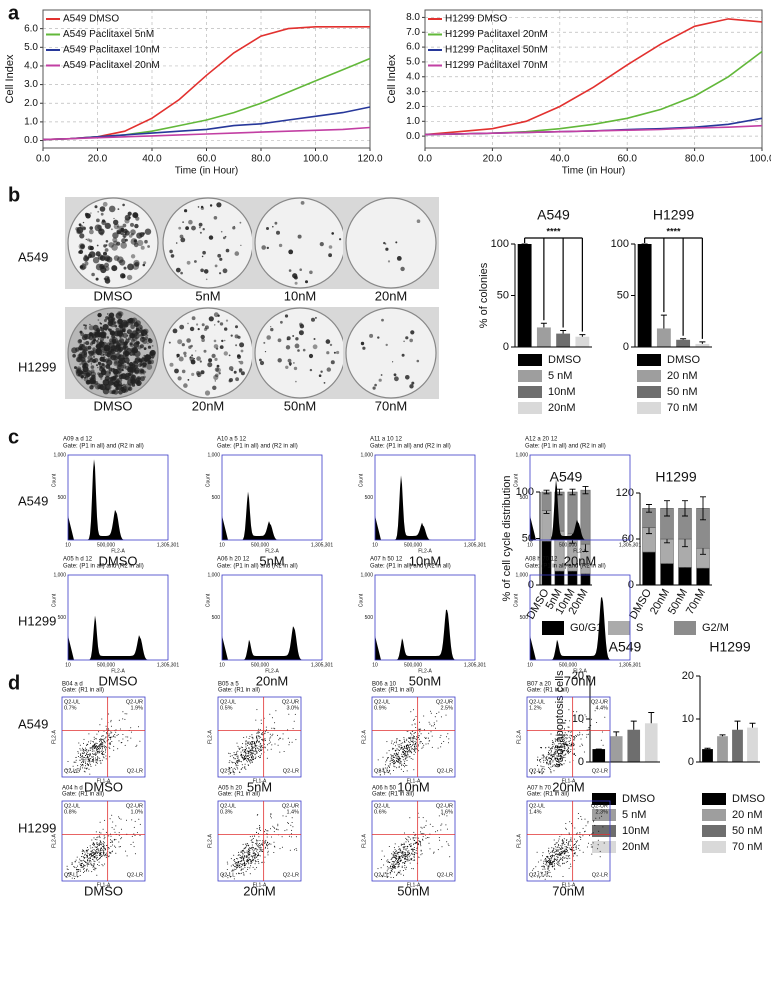 This screenshot has height=999, width=771. Describe the element at coordinates (682, 376) in the screenshot. I see `legend-label: 20 nM` at that location.